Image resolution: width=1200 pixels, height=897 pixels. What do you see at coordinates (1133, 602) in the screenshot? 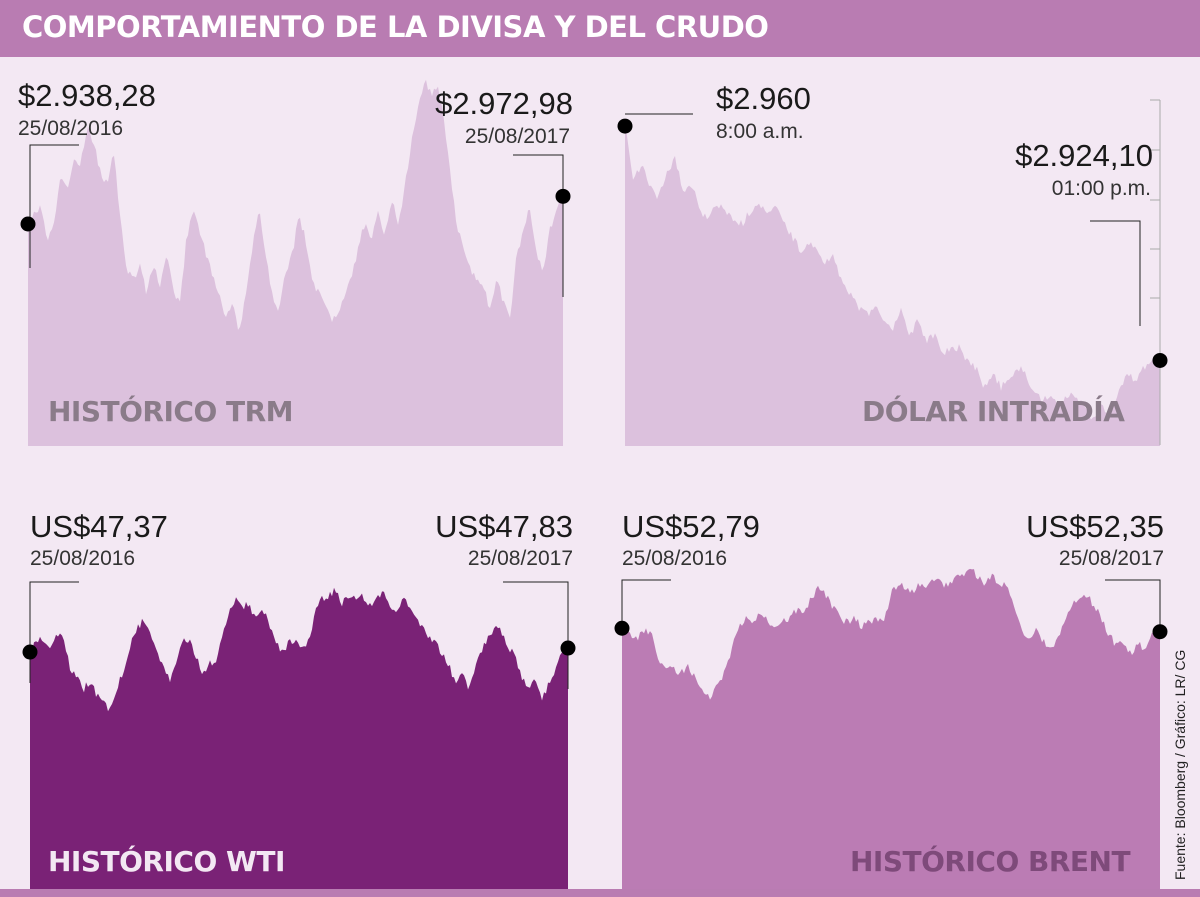
I see `brent-end-leader` at bounding box center [1133, 602].